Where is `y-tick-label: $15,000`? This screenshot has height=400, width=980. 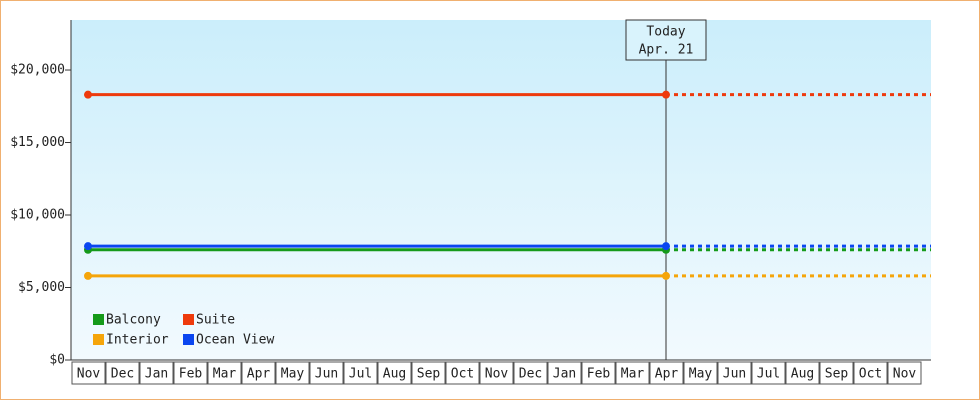 y-tick-label: $15,000 is located at coordinates (37, 142).